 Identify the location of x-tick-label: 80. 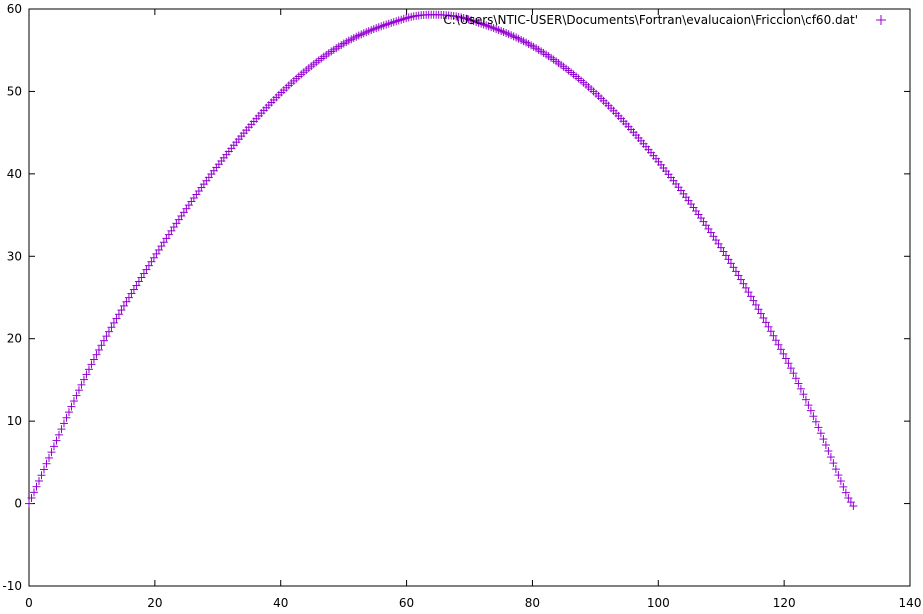
(532, 603).